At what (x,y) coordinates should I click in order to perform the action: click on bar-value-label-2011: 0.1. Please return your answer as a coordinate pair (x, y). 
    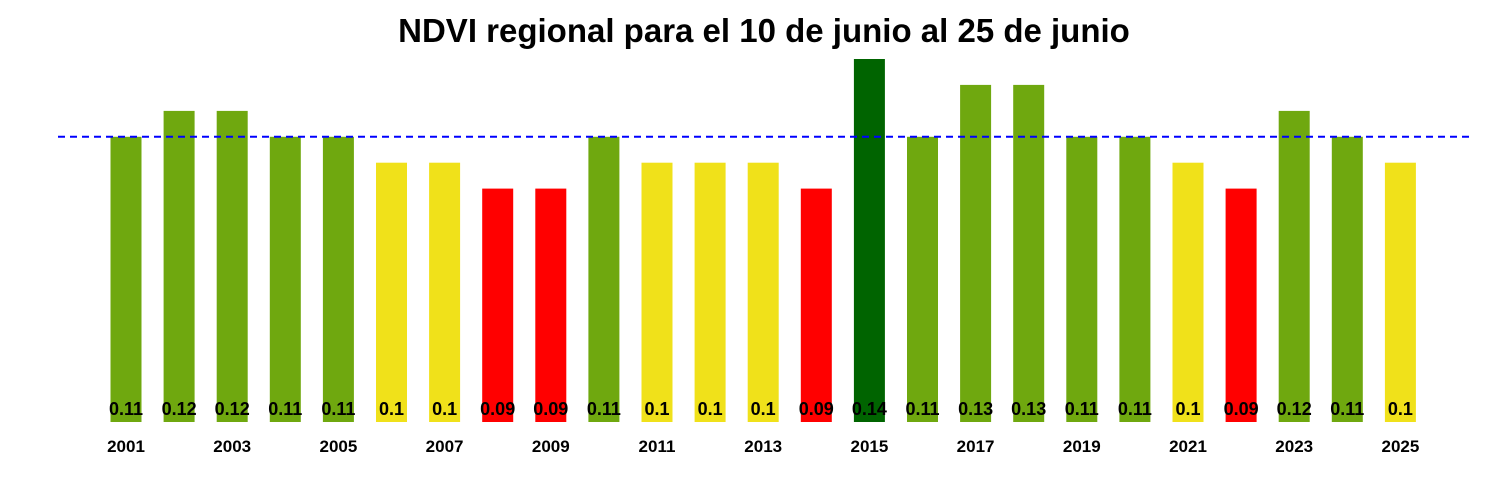
    Looking at the image, I should click on (656, 409).